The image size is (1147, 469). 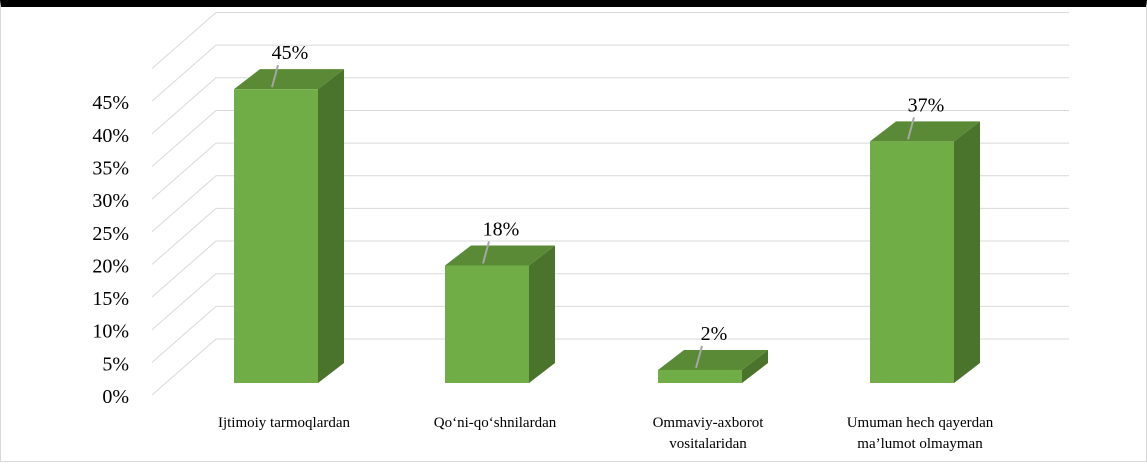 I want to click on y-tick-label: 15%, so click(x=110, y=299).